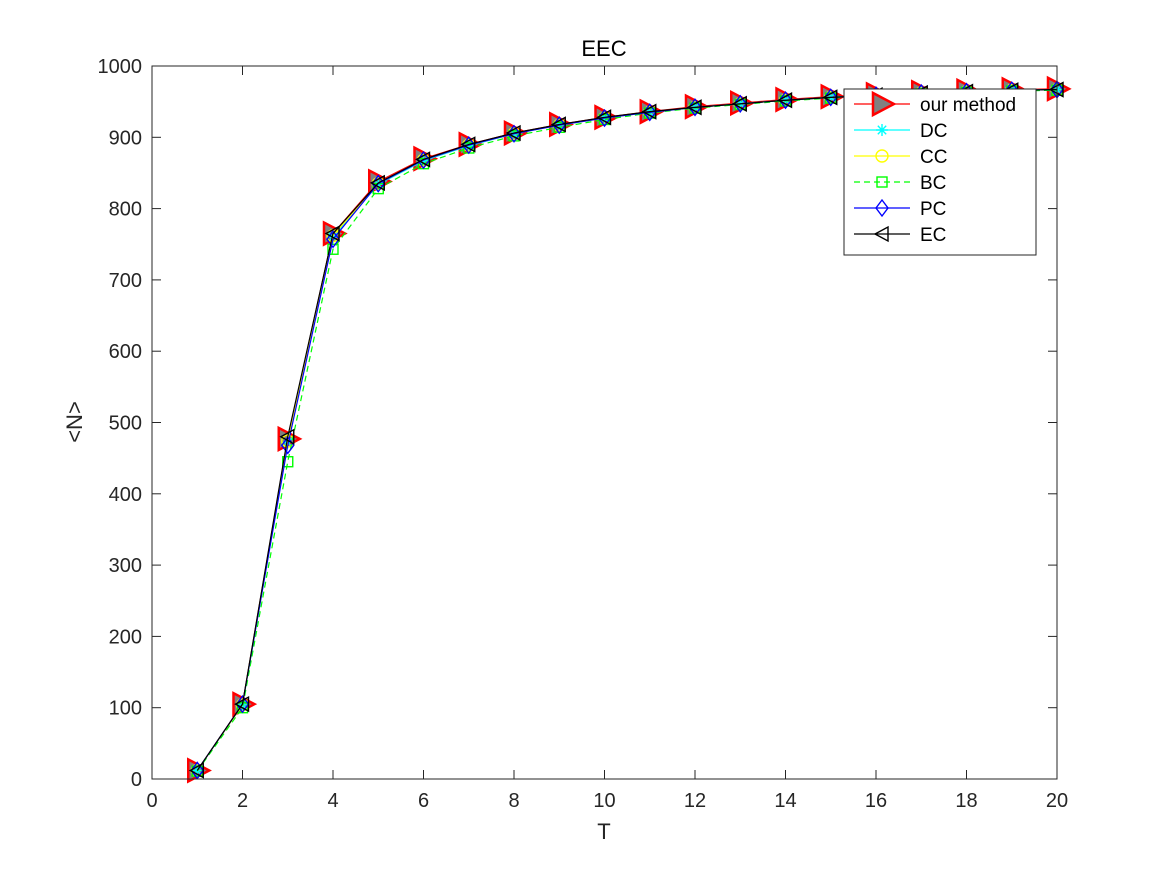 This screenshot has width=1167, height=875. What do you see at coordinates (136, 780) in the screenshot?
I see `y-tick-label: 0` at bounding box center [136, 780].